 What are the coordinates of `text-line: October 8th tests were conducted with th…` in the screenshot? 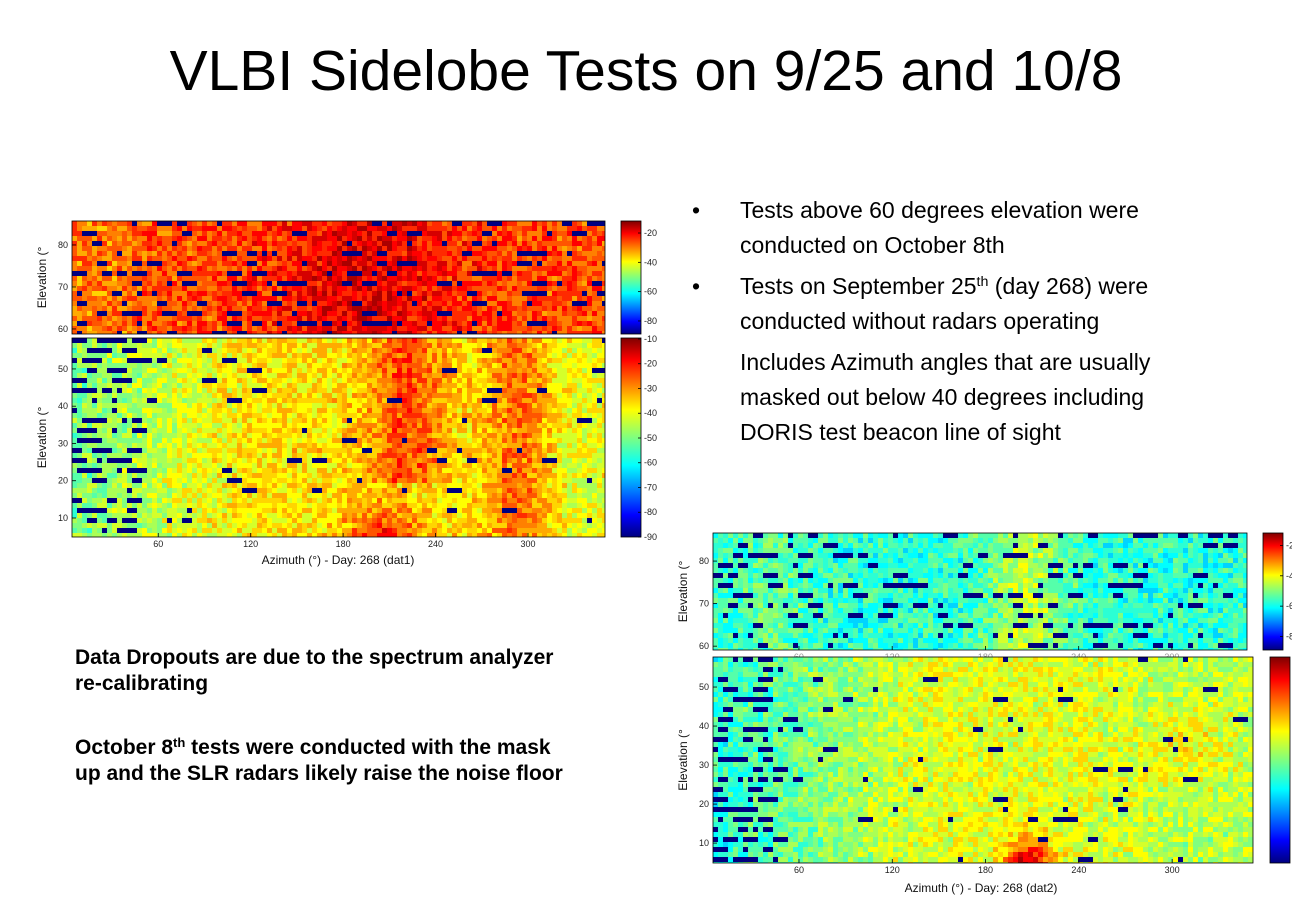 It's located at (355, 748).